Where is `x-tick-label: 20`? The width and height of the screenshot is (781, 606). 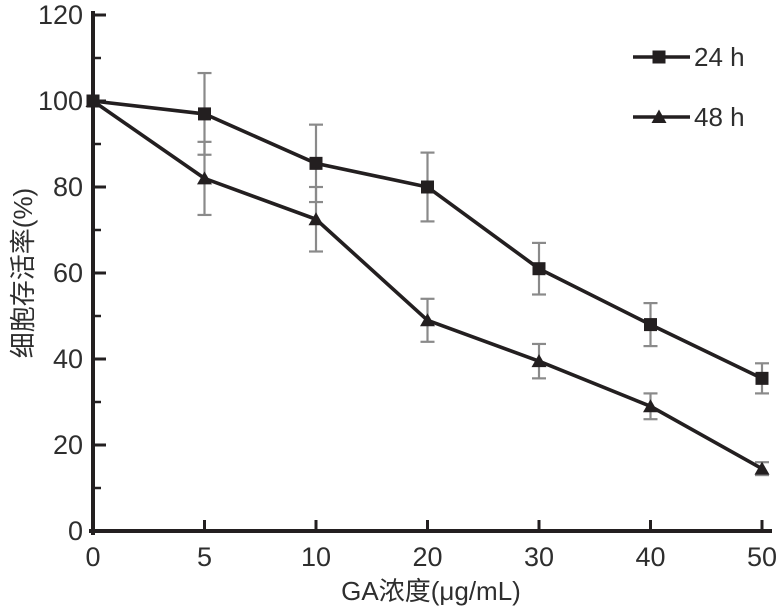 x-tick-label: 20 is located at coordinates (427, 557).